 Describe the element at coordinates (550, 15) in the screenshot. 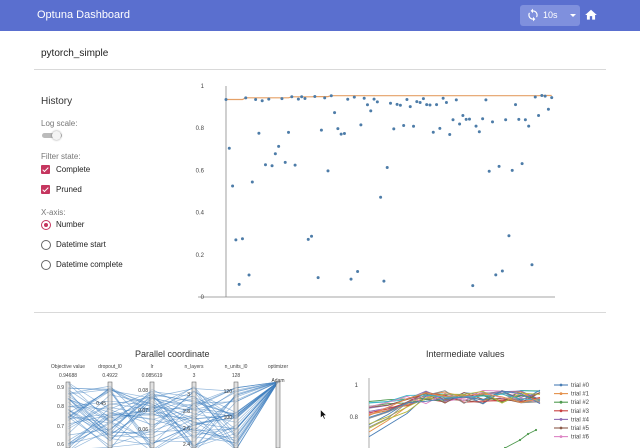

I see `reload-interval-select: 10s` at that location.